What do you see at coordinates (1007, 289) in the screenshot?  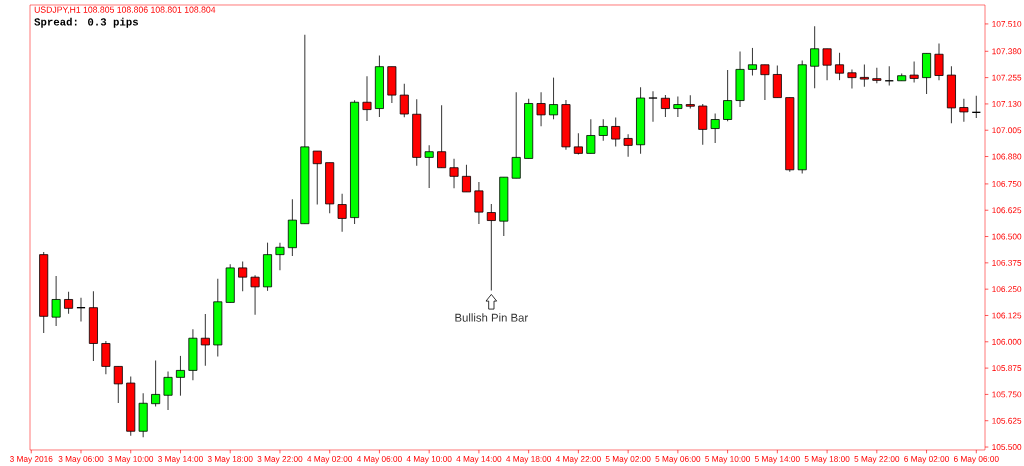 I see `y-tick-label: 106.250` at bounding box center [1007, 289].